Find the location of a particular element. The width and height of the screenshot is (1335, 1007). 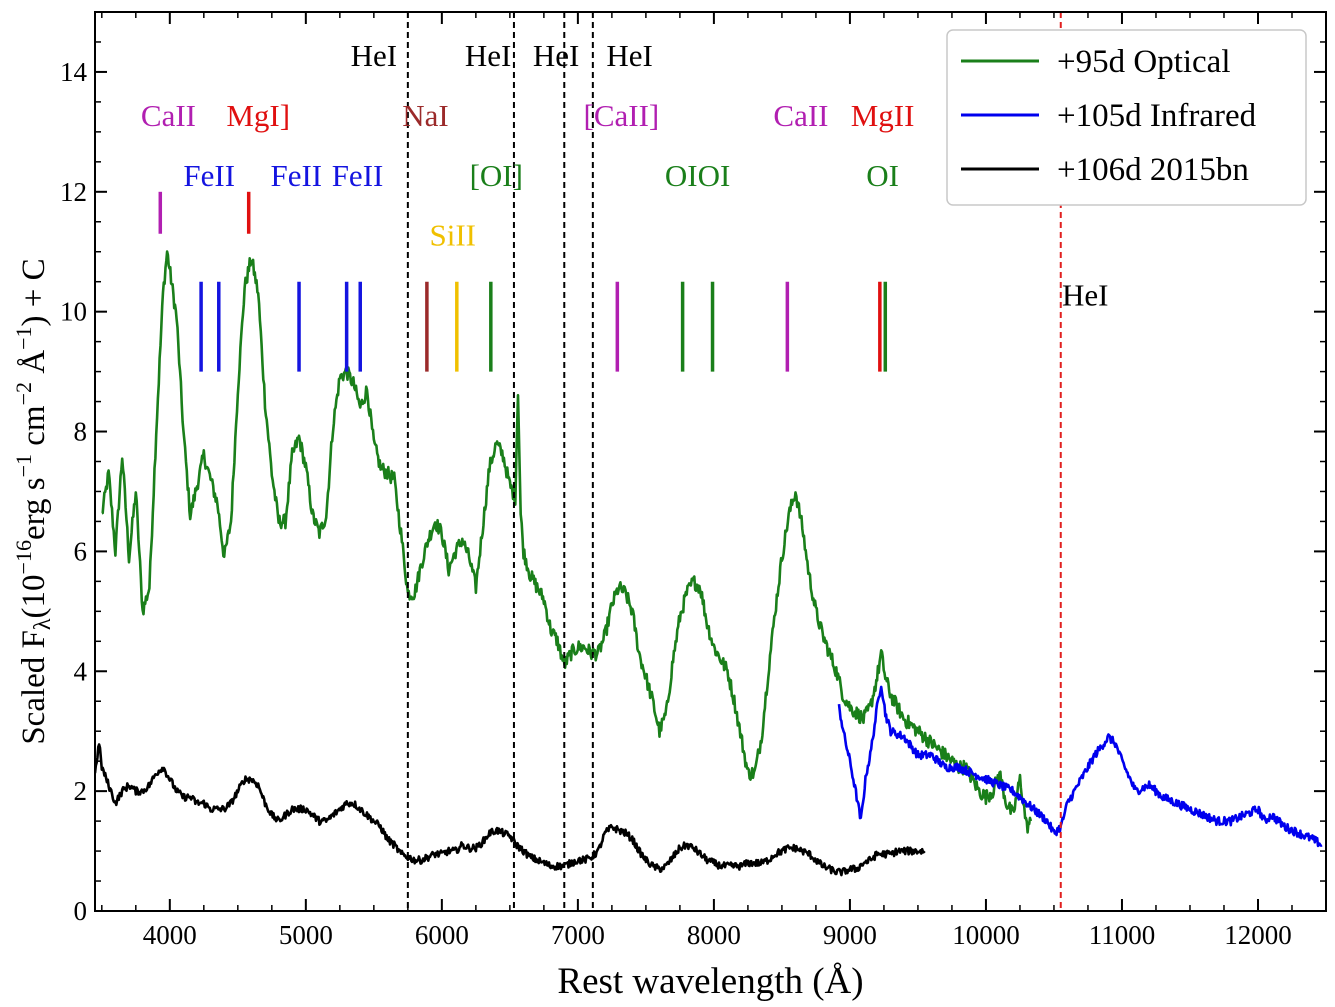

x-tick-label: 11000 is located at coordinates (1122, 935).